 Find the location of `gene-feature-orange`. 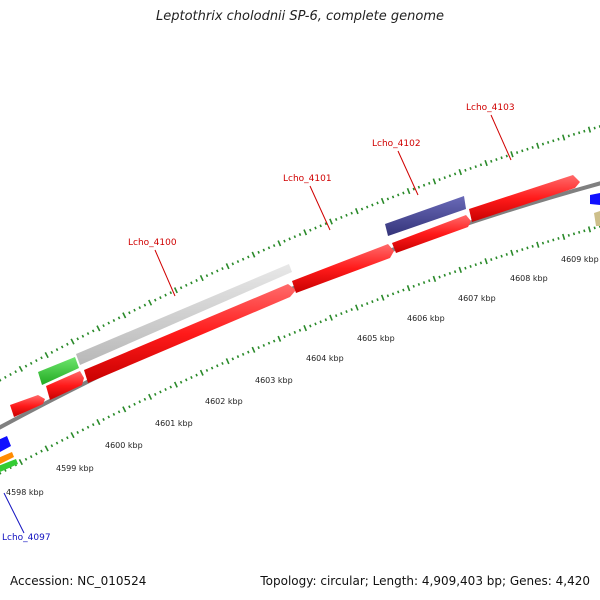

gene-feature-orange is located at coordinates (7, 458).